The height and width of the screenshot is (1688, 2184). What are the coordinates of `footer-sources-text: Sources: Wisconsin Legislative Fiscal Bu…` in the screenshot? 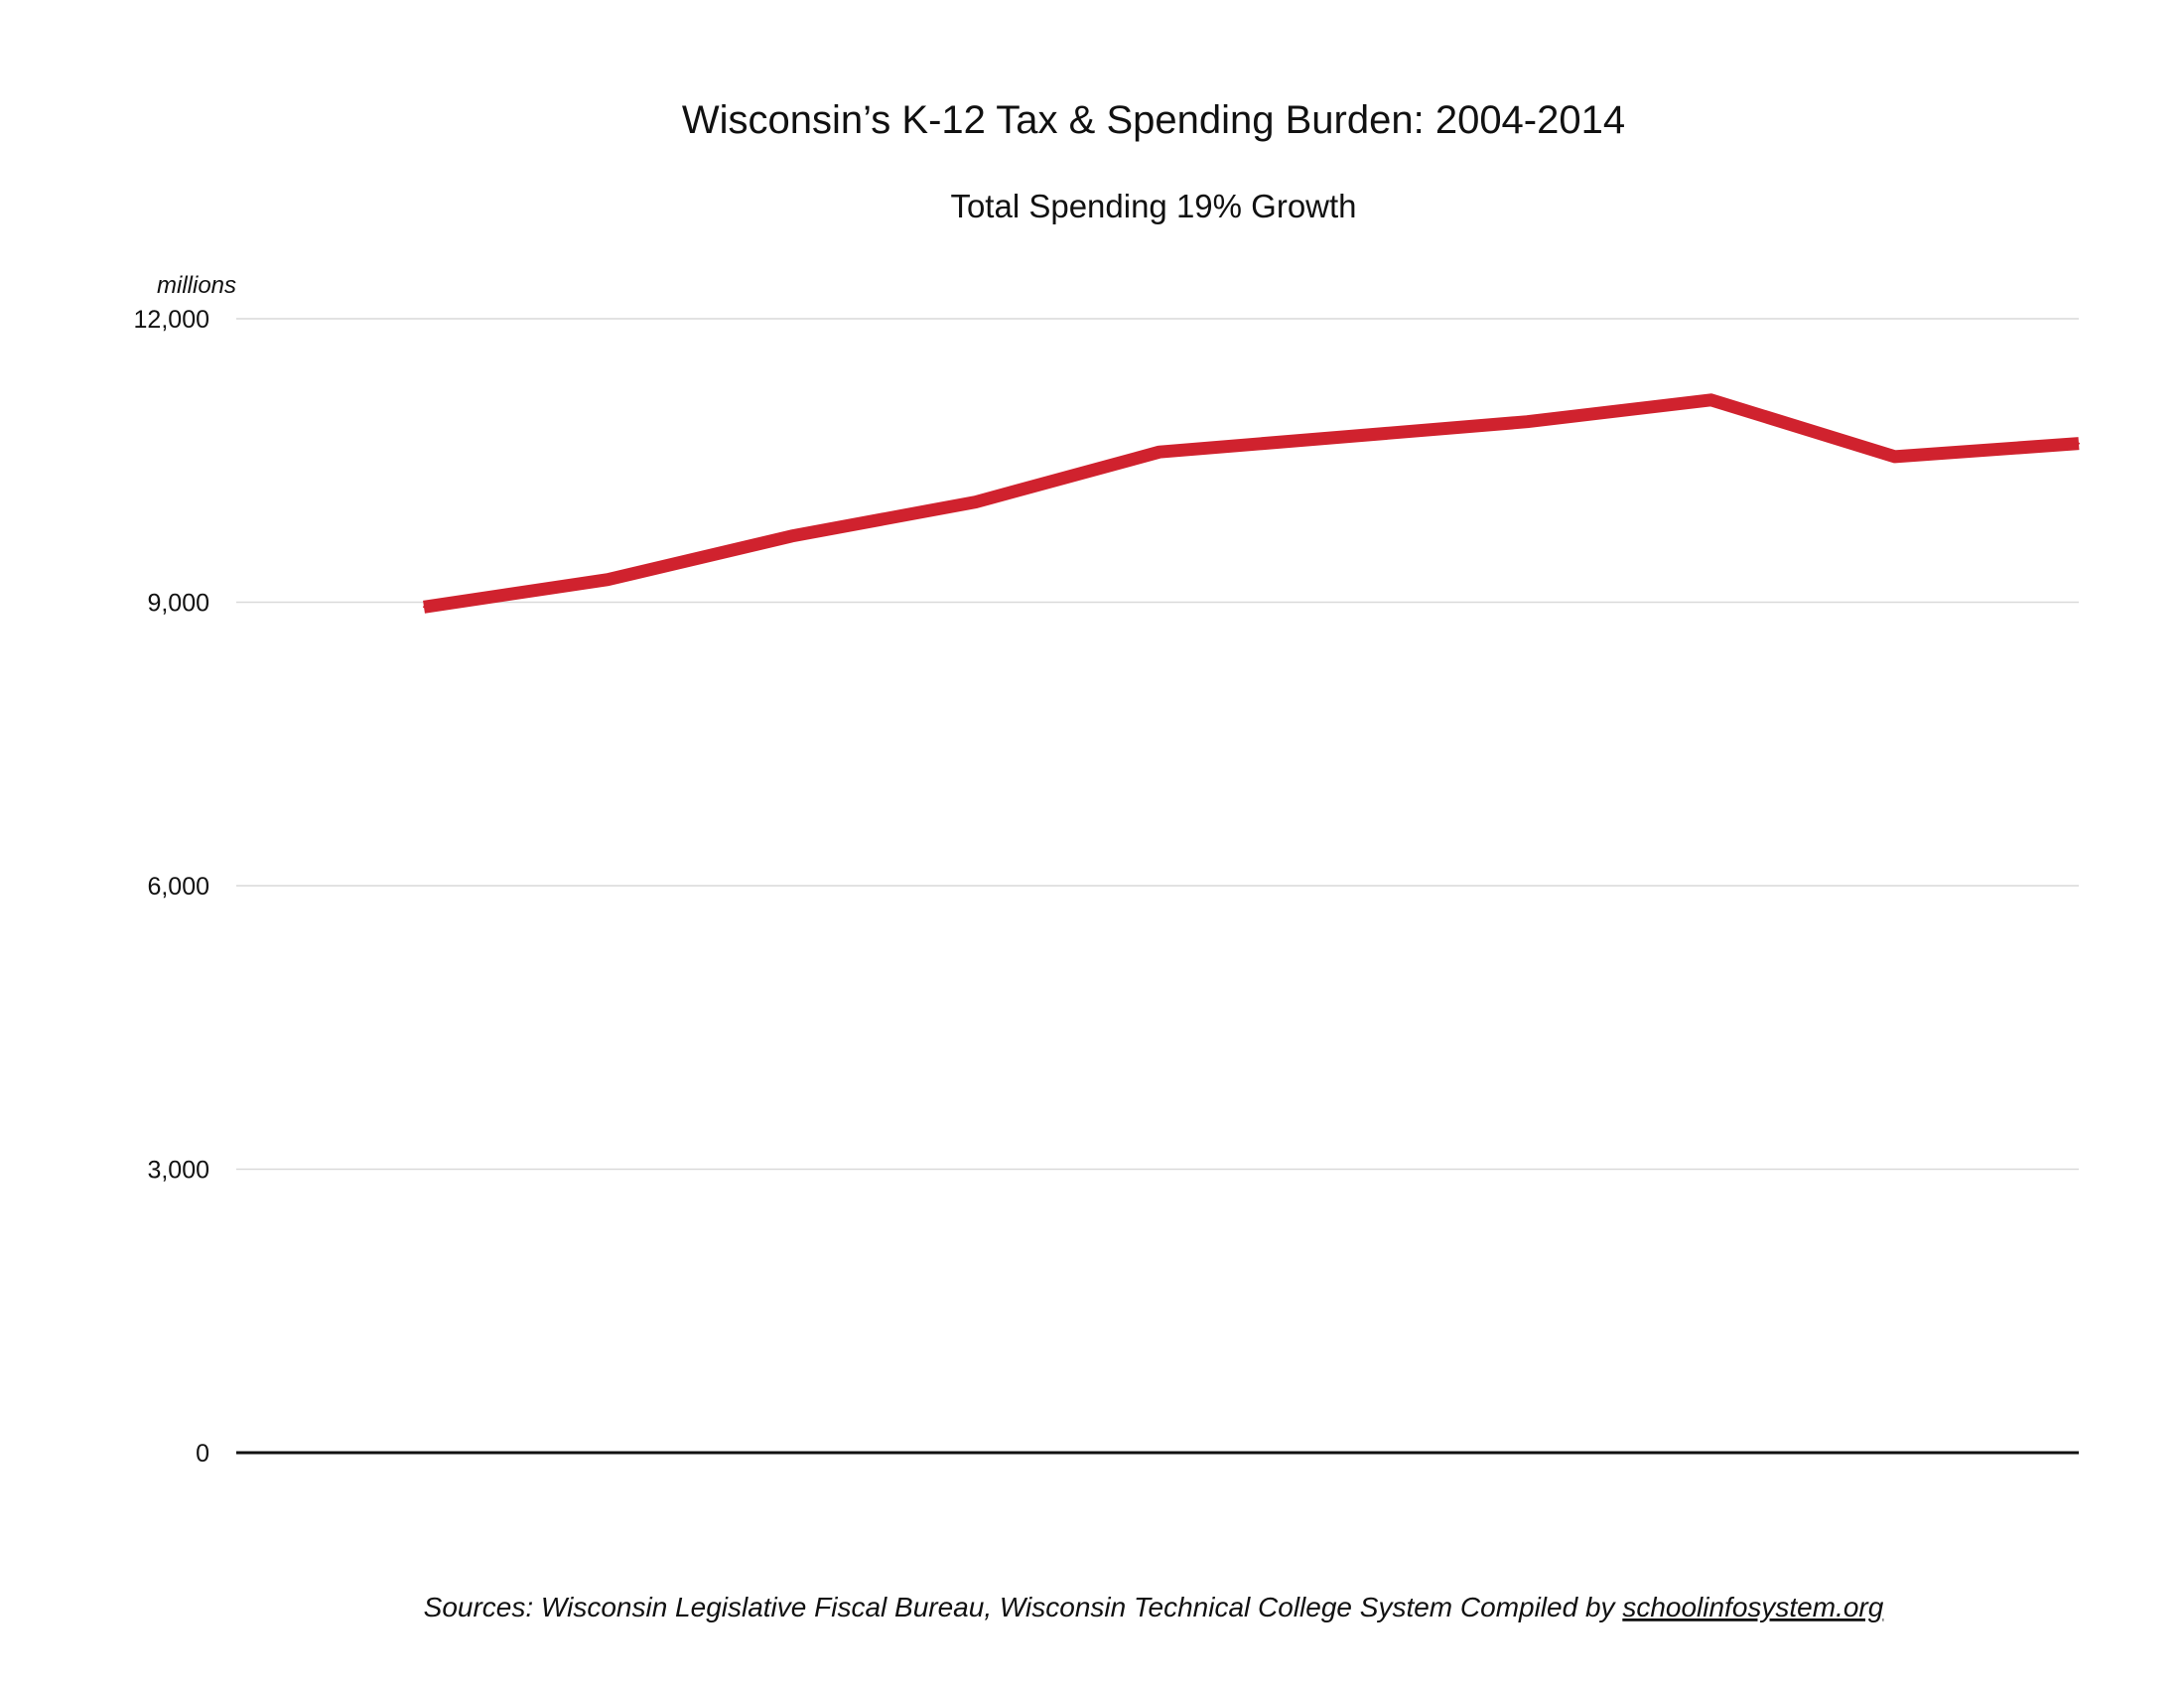 It's located at (1023, 1607).